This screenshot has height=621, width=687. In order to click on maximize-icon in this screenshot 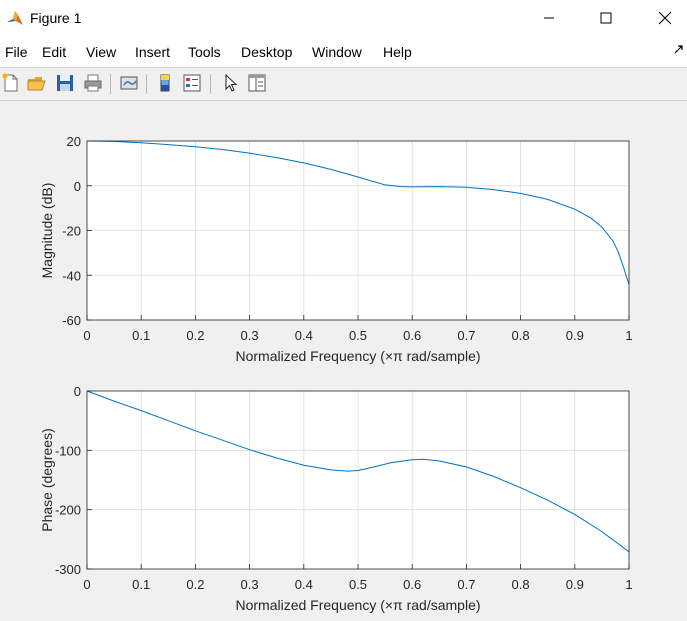, I will do `click(606, 18)`.